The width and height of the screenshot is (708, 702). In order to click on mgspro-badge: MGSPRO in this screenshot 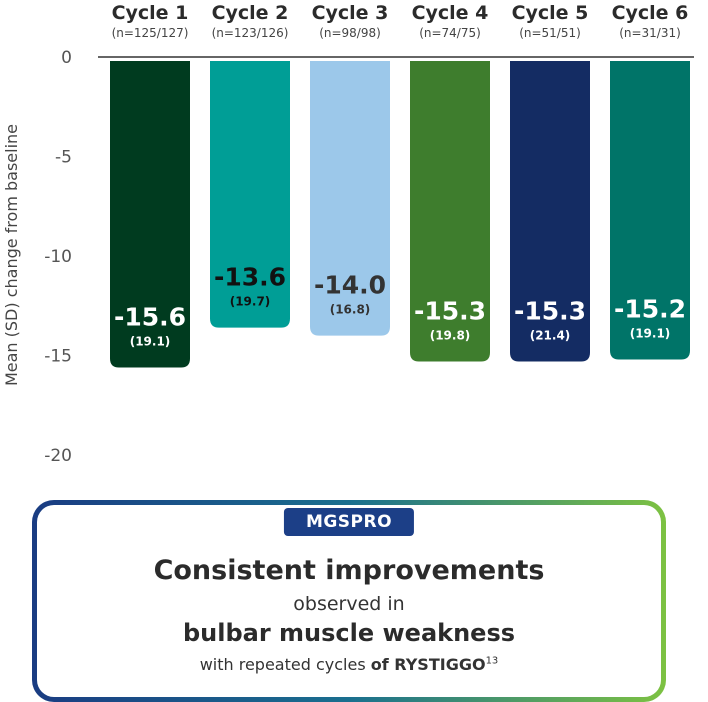, I will do `click(349, 522)`.